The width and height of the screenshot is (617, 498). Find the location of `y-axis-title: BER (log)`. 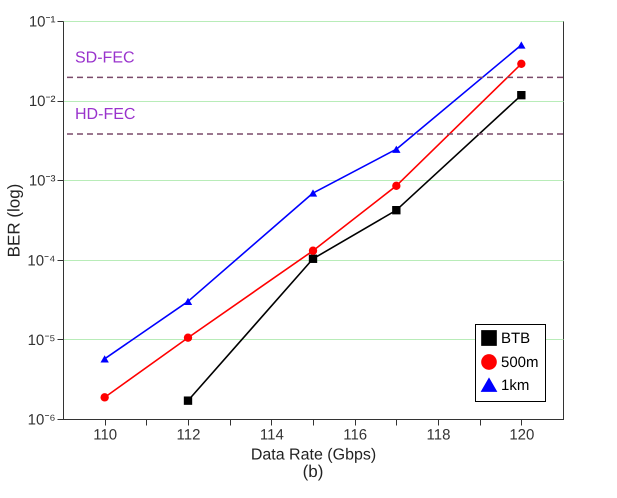

y-axis-title: BER (log) is located at coordinates (14, 221).